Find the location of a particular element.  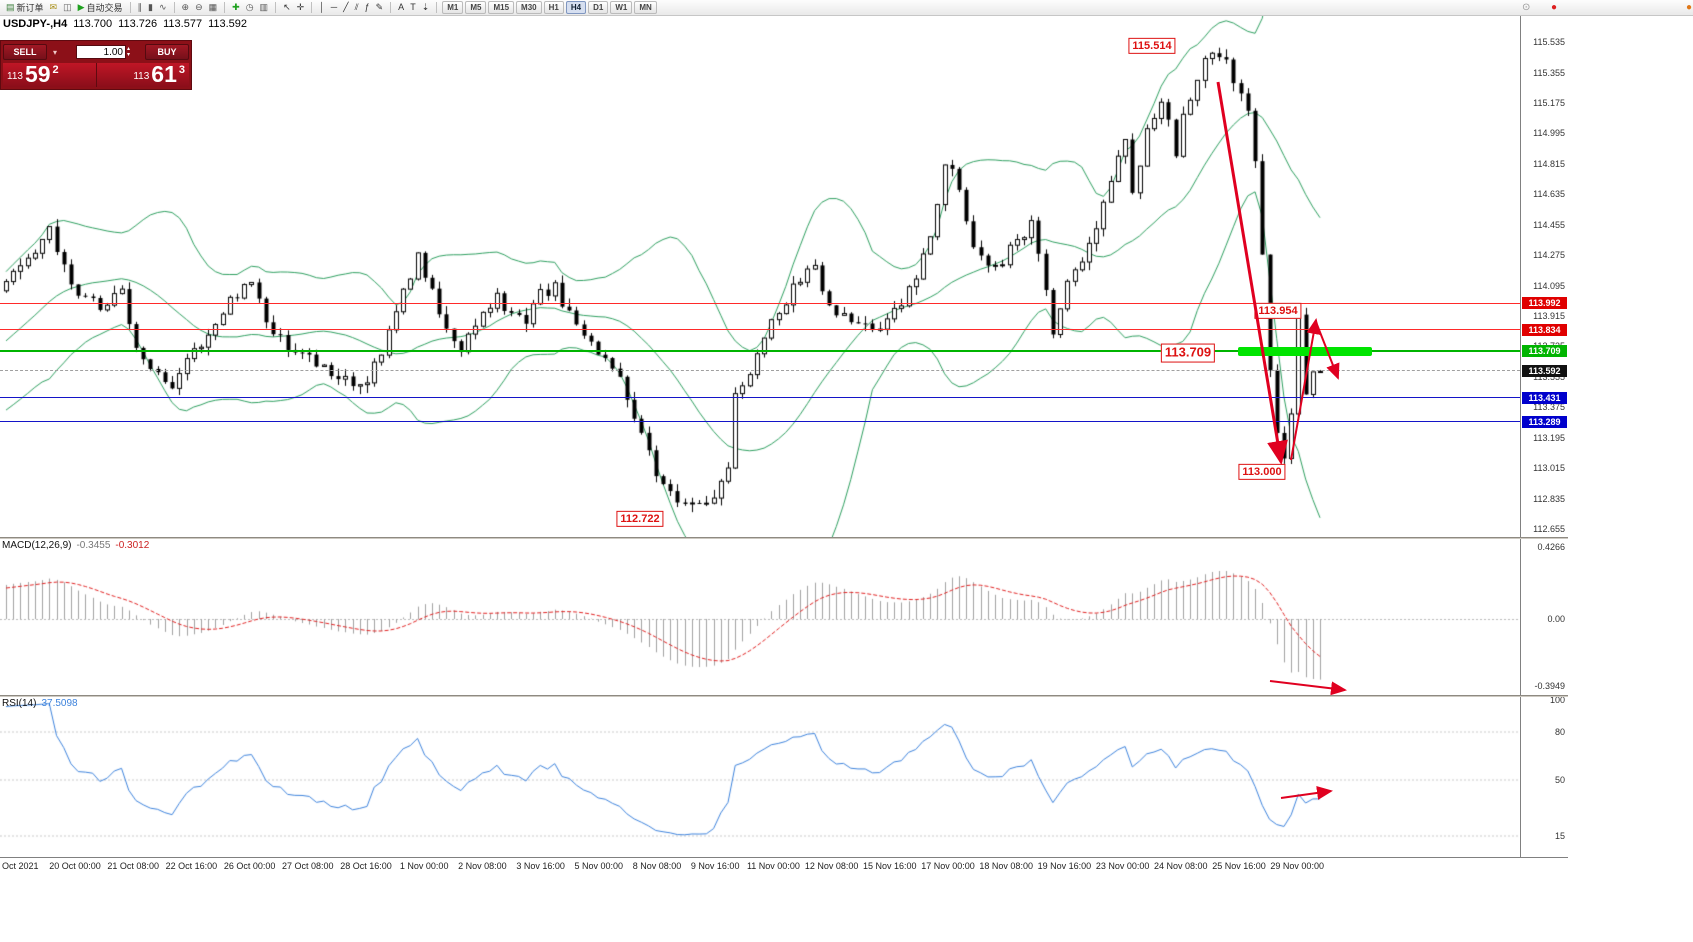

text-icon: A is located at coordinates (401, 7).